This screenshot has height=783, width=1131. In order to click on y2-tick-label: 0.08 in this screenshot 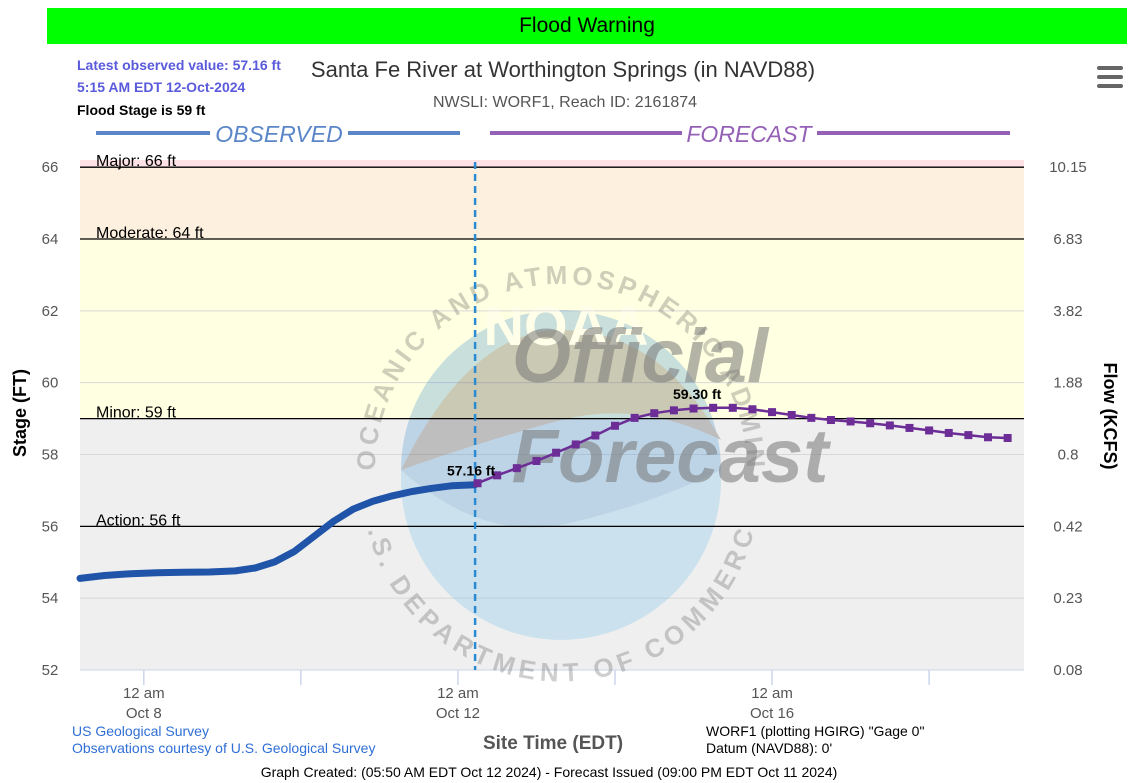, I will do `click(1067, 670)`.